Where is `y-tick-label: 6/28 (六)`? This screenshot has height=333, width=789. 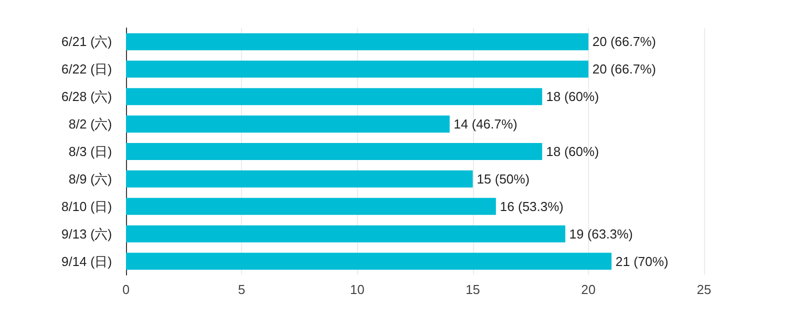 y-tick-label: 6/28 (六) is located at coordinates (86, 96).